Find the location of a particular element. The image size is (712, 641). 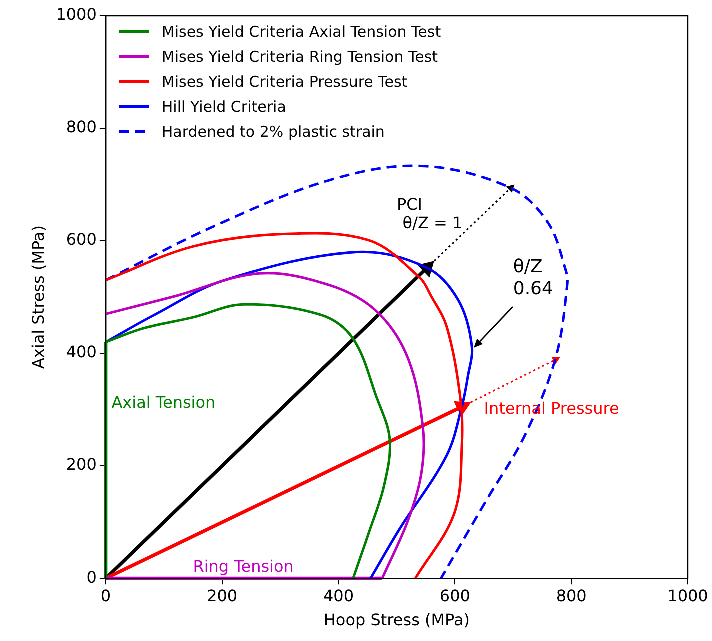

legend-label: Mises Yield Criteria Ring Tension Test is located at coordinates (300, 57).